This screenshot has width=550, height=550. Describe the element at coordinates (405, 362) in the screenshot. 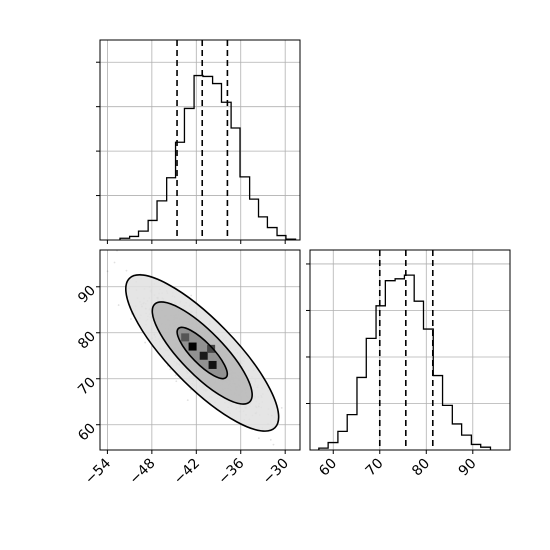

I see `hist-right-step` at that location.